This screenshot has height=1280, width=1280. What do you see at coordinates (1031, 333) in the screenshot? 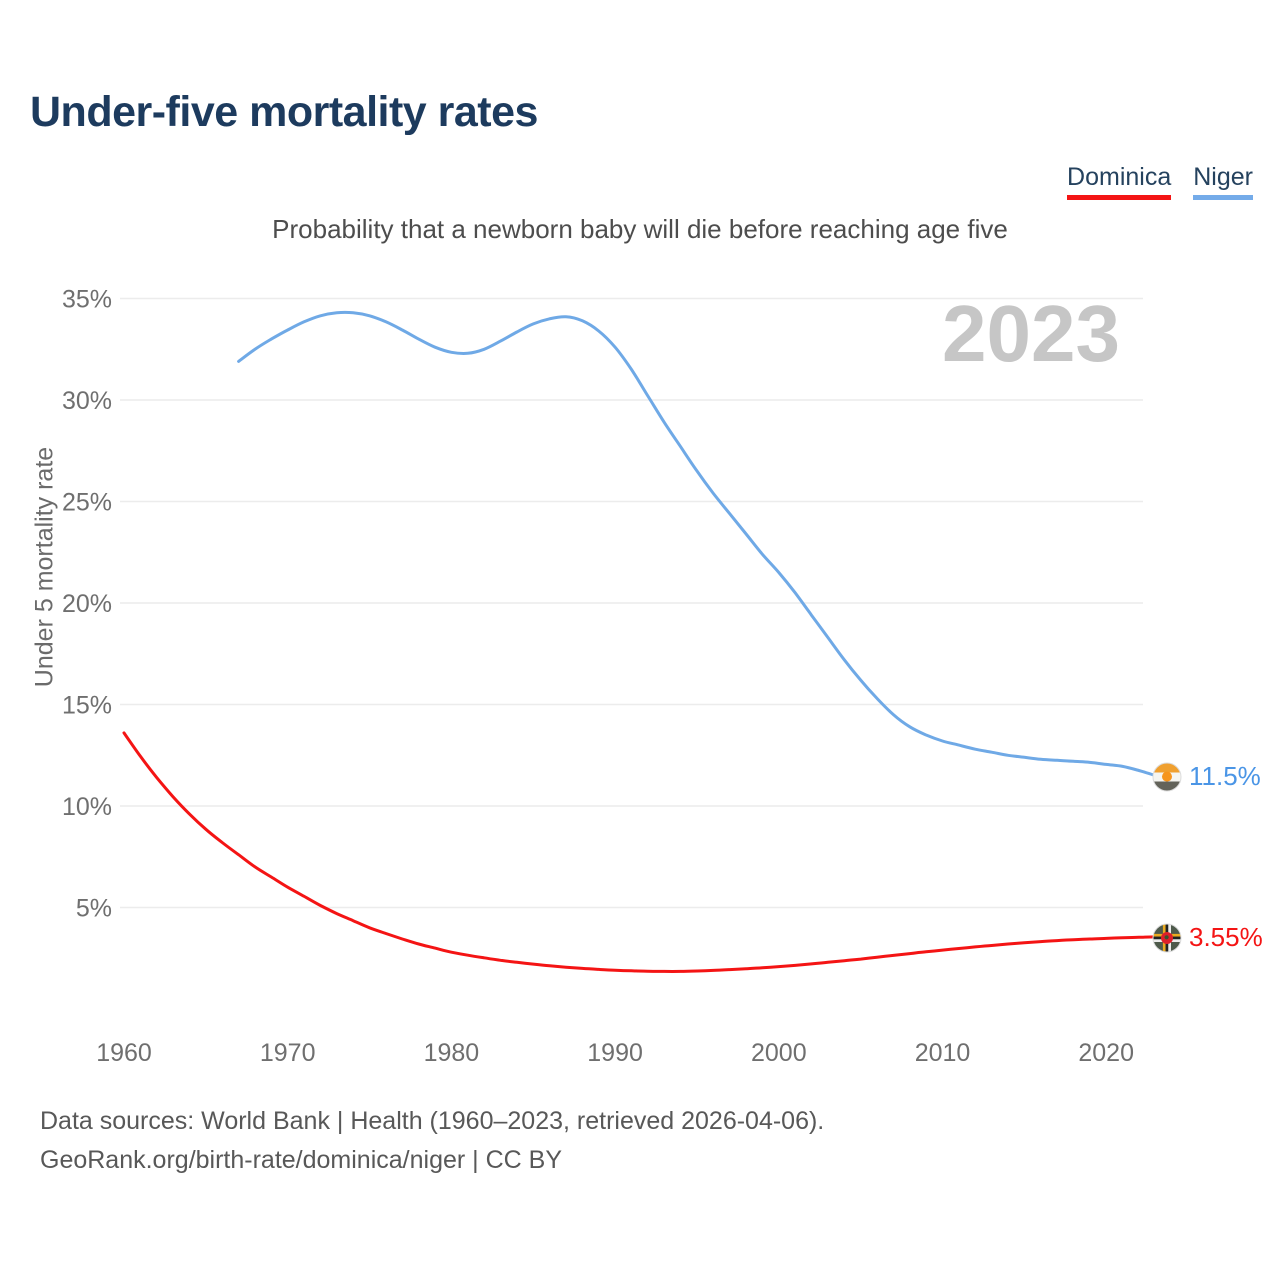
I see `year-watermark: 2023` at bounding box center [1031, 333].